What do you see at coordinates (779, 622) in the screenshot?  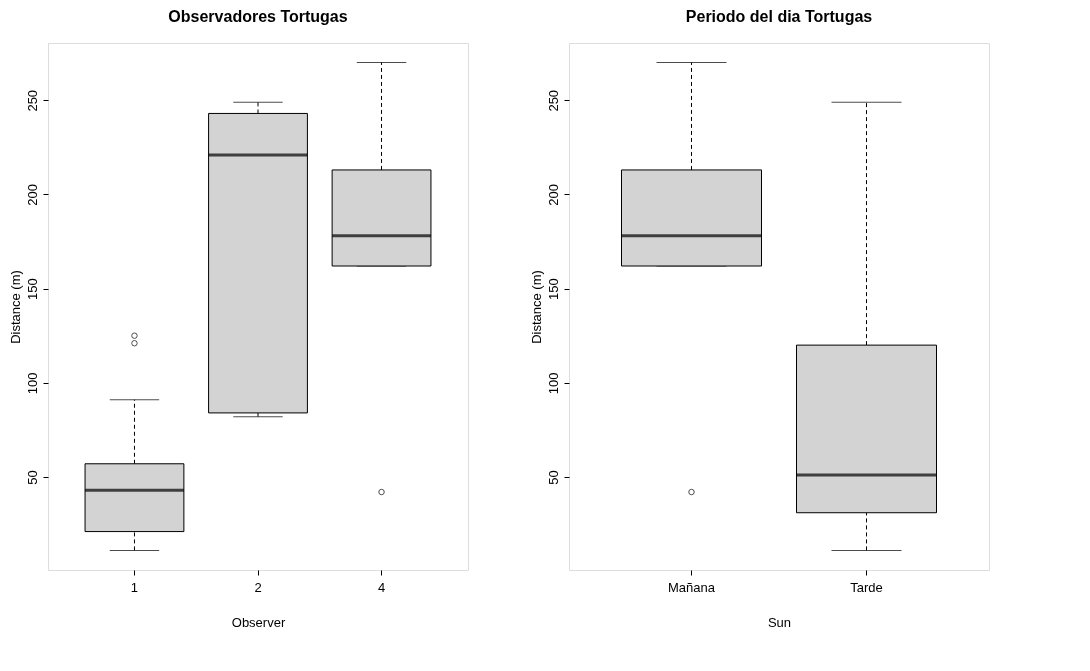 I see `x-axis-title: Sun` at bounding box center [779, 622].